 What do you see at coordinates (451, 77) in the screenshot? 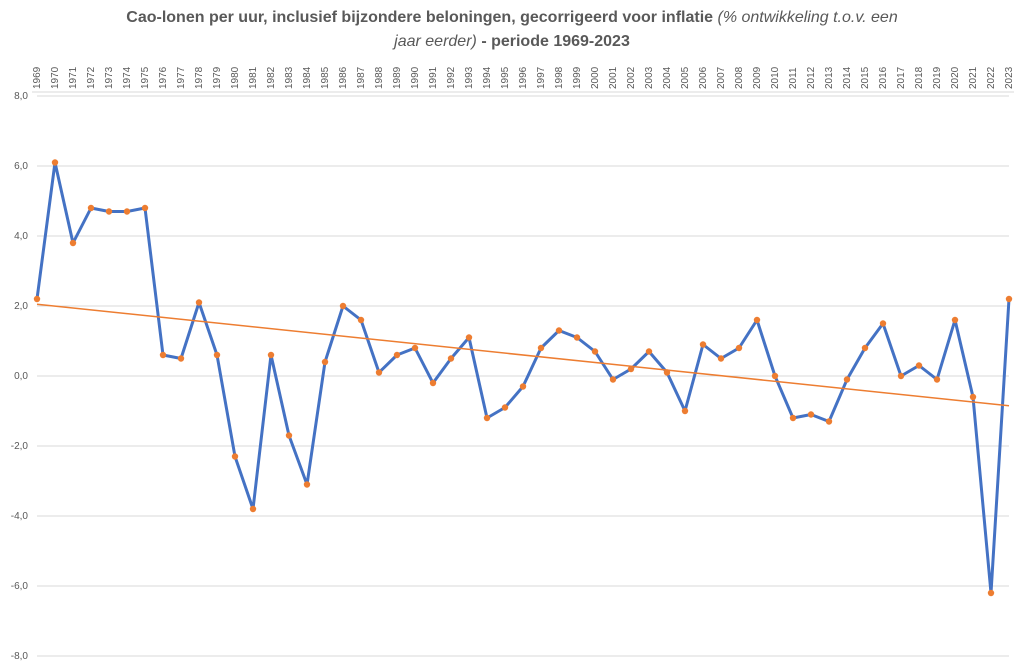
I see `x-tick-label: 1992` at bounding box center [451, 77].